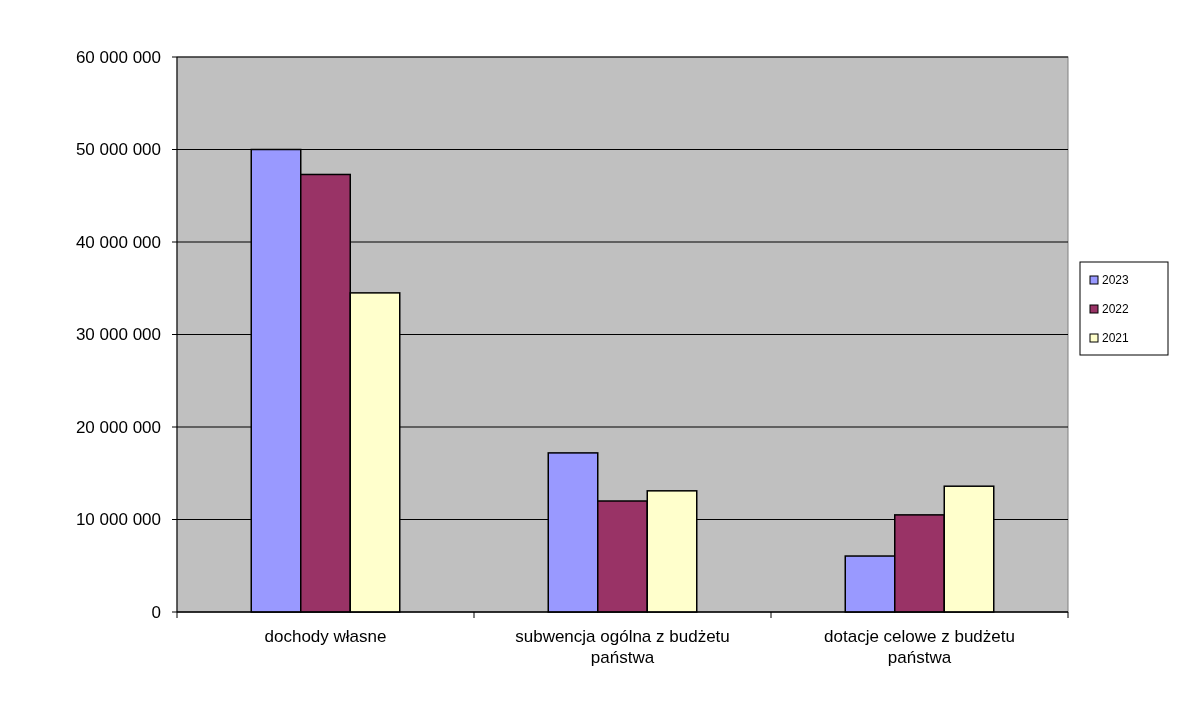  What do you see at coordinates (325, 636) in the screenshot?
I see `x-tick-label: dochody własne` at bounding box center [325, 636].